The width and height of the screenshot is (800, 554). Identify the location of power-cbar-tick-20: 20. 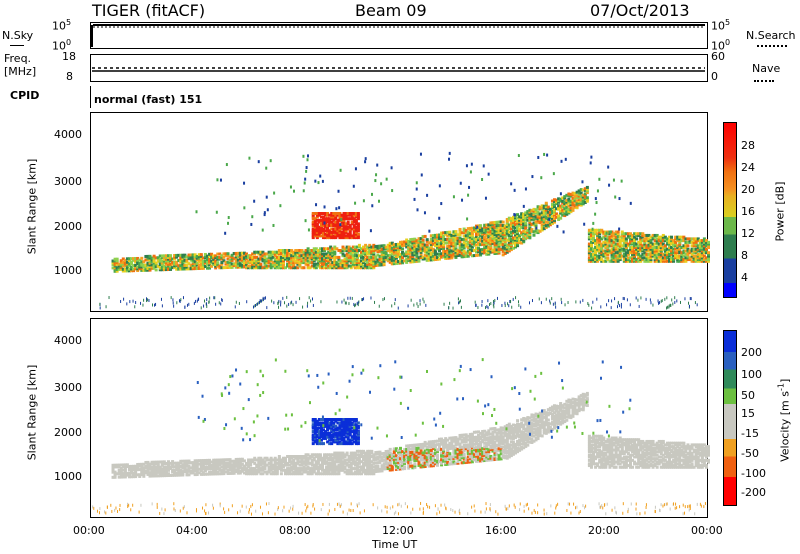
(748, 189).